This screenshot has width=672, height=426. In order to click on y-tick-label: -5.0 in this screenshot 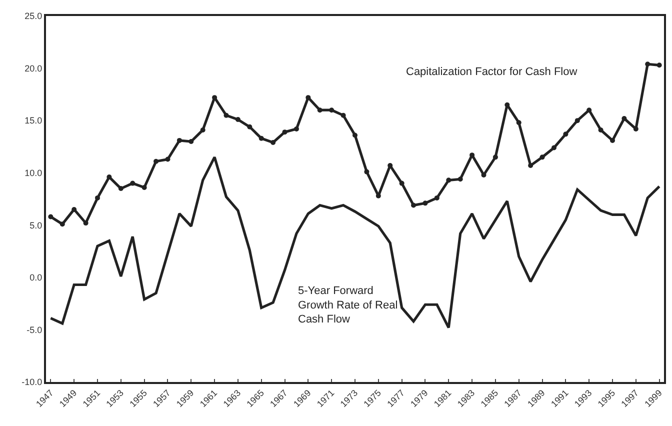, I will do `click(34, 329)`.